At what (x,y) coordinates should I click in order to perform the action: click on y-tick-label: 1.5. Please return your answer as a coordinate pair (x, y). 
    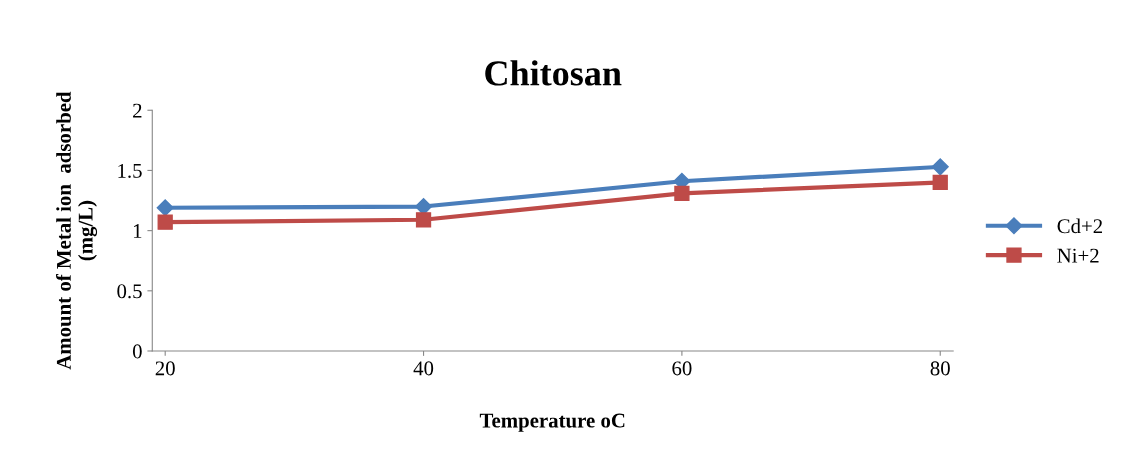
    Looking at the image, I should click on (130, 170).